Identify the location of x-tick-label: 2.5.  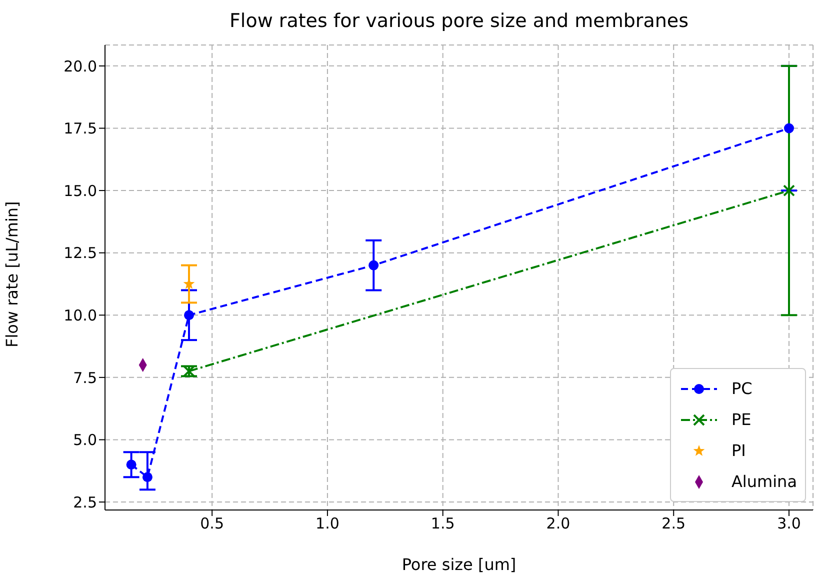
(674, 523).